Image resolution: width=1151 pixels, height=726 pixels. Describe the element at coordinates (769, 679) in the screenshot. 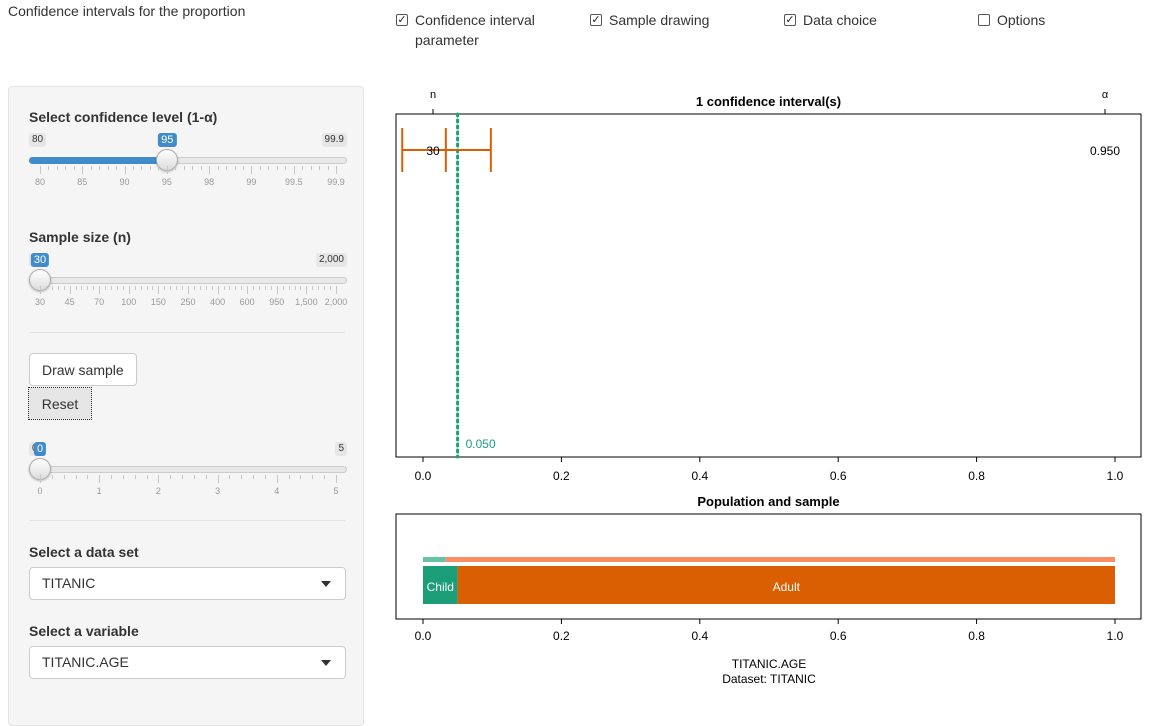

I see `chart-subtitle: Dataset: TITANIC` at that location.